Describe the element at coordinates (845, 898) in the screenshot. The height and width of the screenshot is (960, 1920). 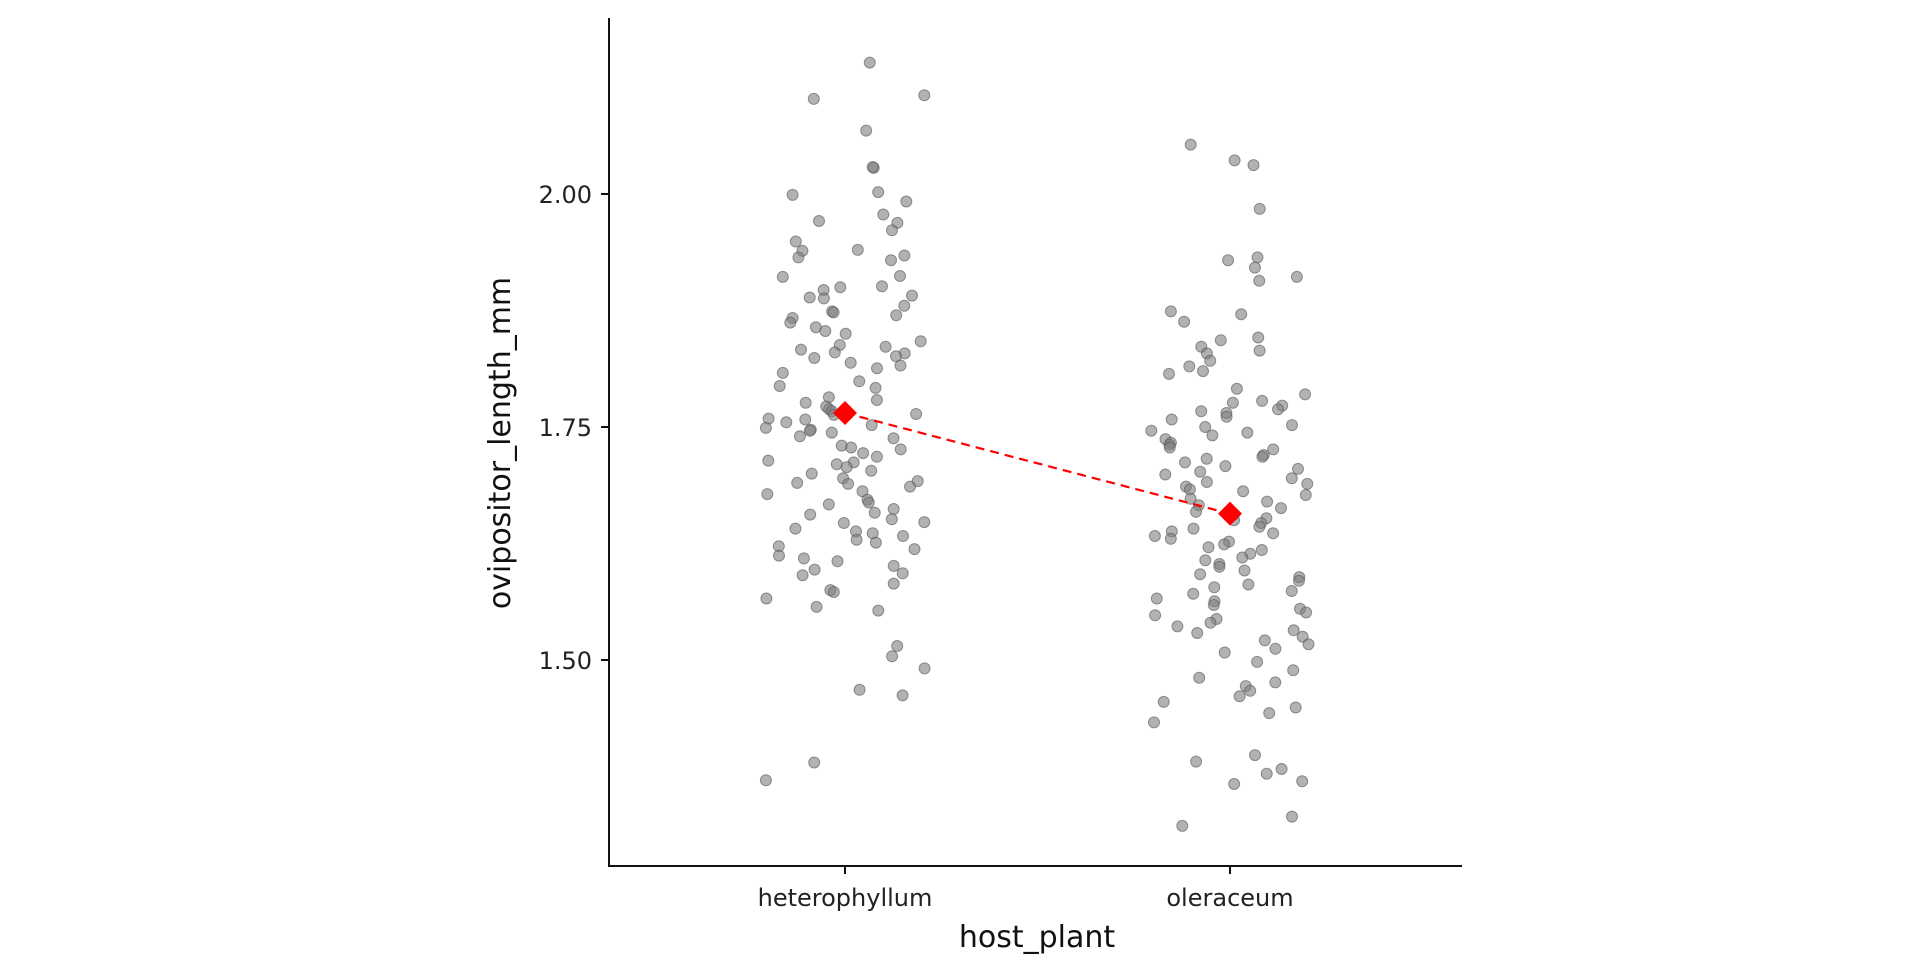
I see `x-tick-label: heterophyllum` at that location.